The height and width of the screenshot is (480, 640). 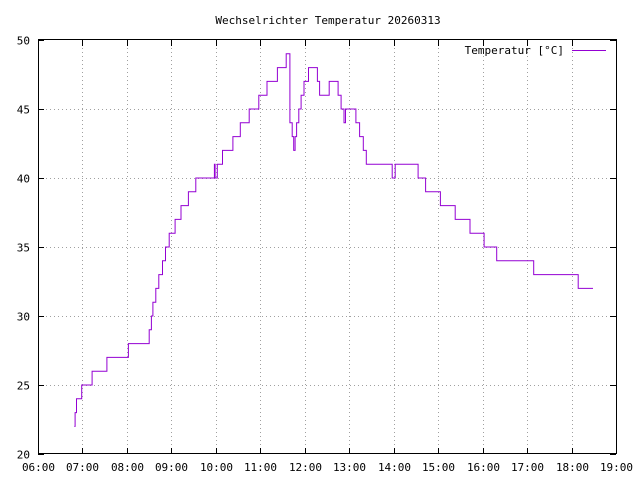 I want to click on legend-label: Temperatur [°C], so click(x=514, y=50).